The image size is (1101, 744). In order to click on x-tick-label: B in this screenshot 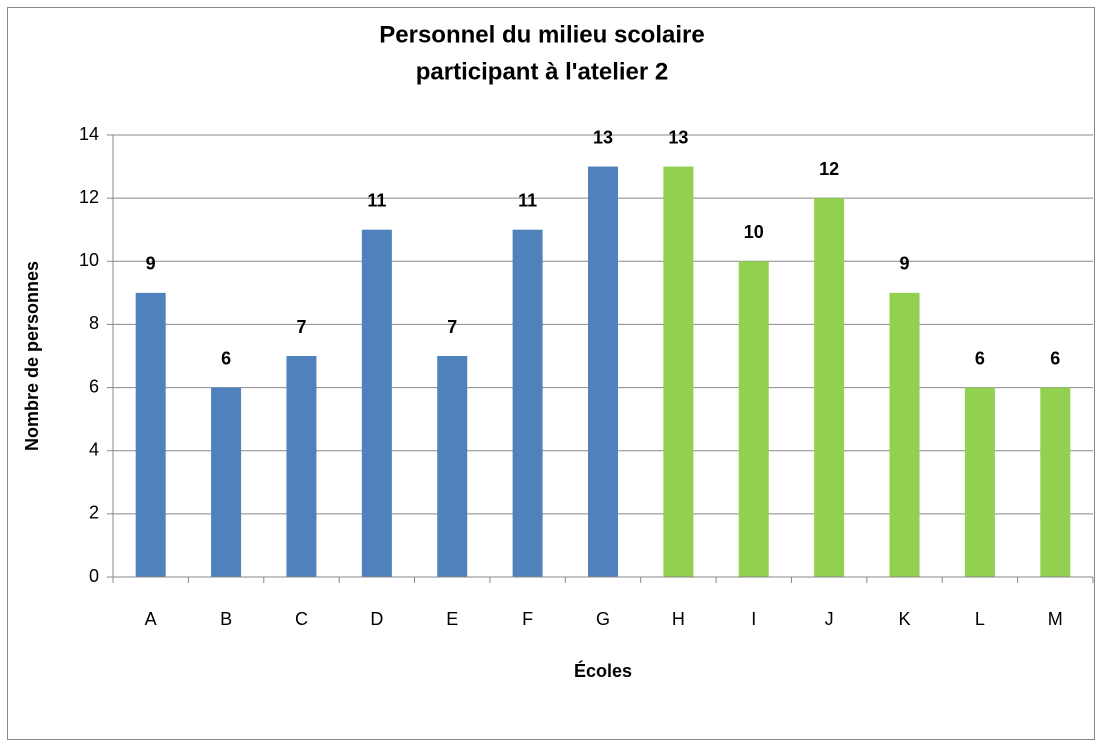, I will do `click(226, 619)`.